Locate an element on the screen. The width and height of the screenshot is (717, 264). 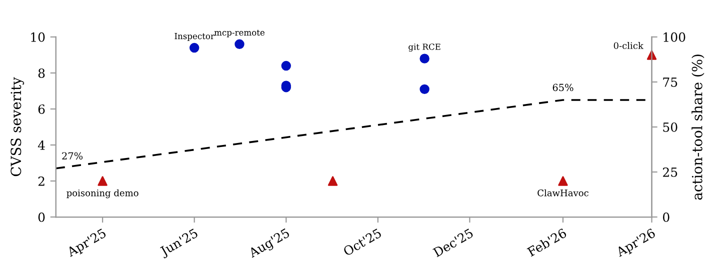
y2-tick-label: 50 is located at coordinates (670, 127).